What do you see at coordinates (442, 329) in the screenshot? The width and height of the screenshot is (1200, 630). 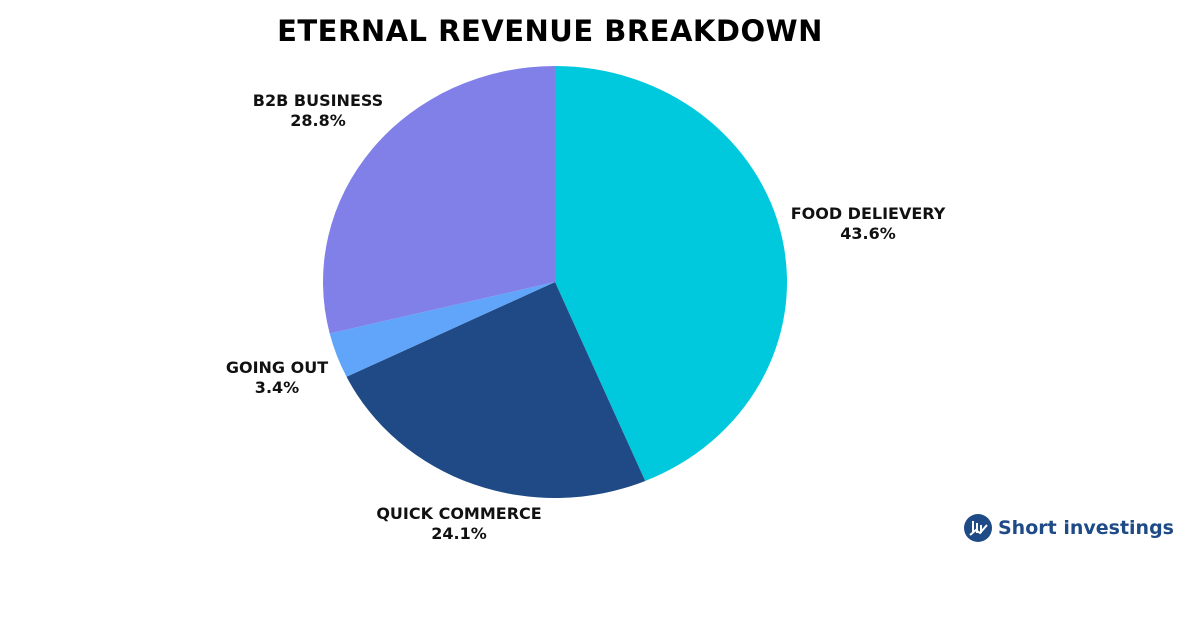 I see `pie-slice-going-out` at bounding box center [442, 329].